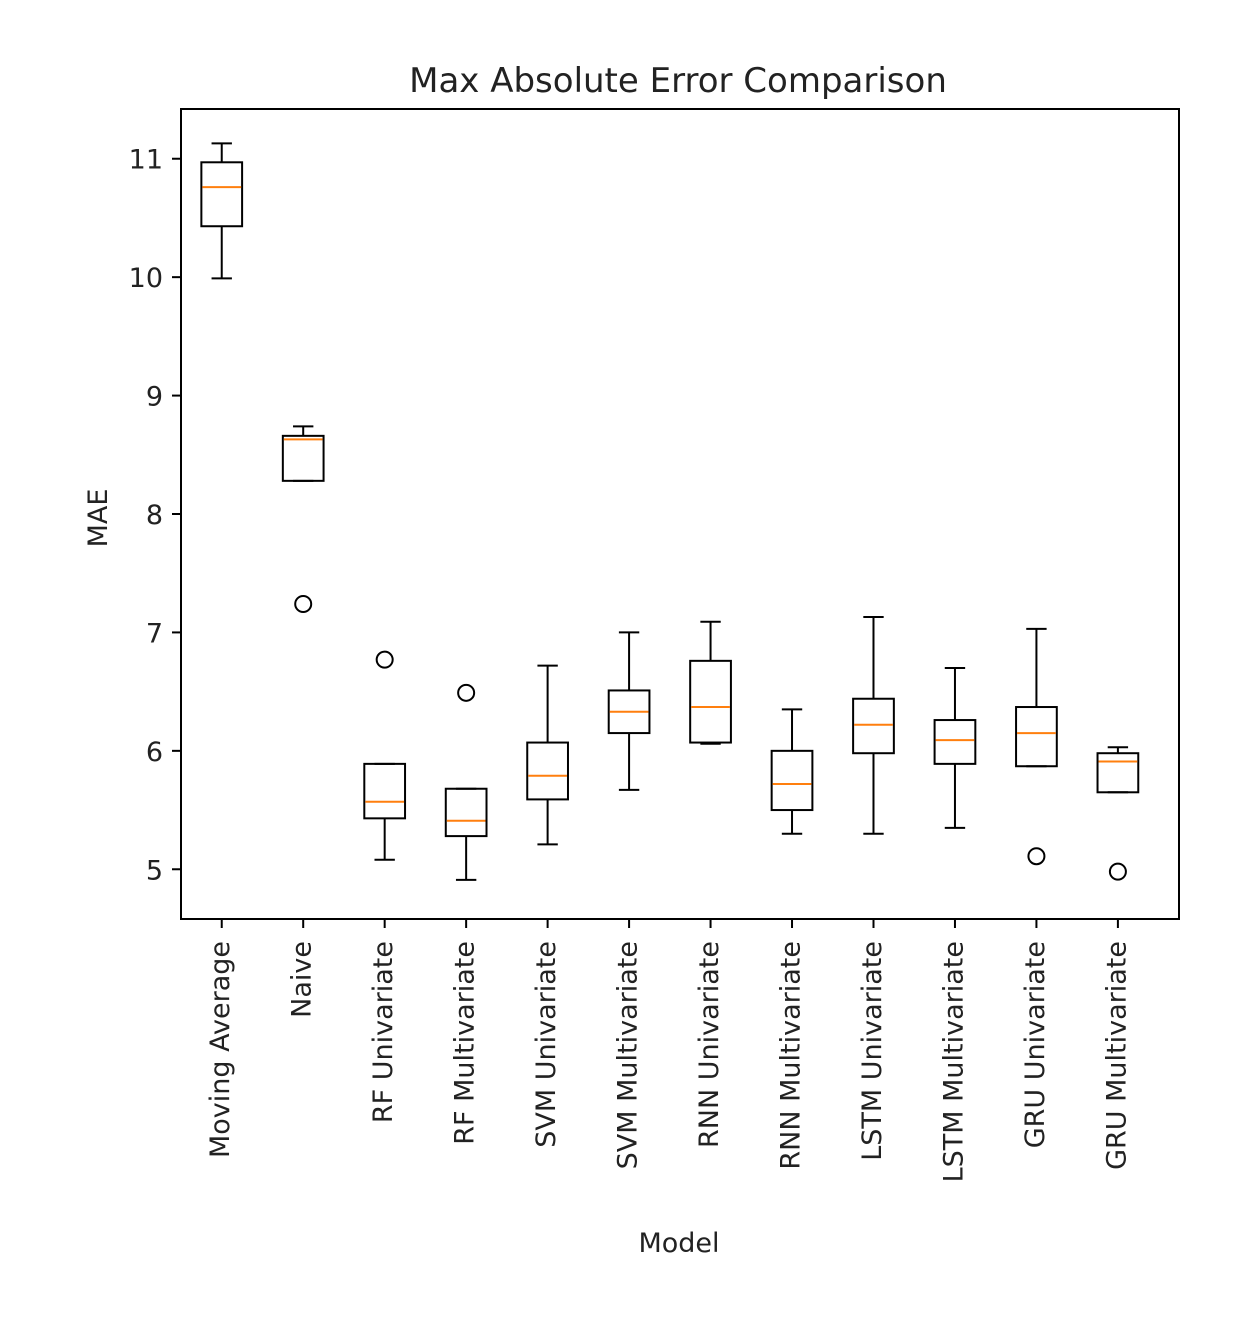 Image resolution: width=1242 pixels, height=1324 pixels. Describe the element at coordinates (953, 1061) in the screenshot. I see `x-tick-label: LSTM Multivariate` at that location.